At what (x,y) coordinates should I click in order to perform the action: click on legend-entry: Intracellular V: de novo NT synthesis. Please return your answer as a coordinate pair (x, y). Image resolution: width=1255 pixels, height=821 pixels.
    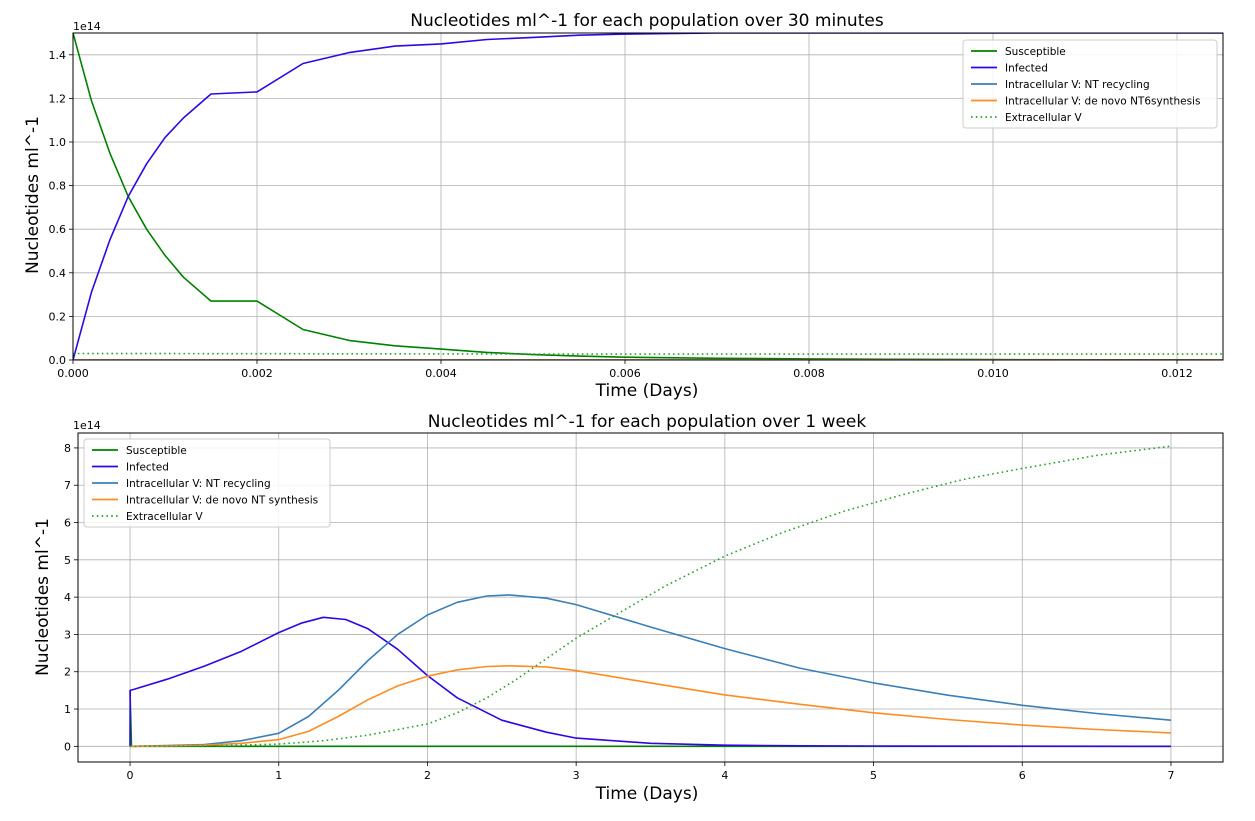
    Looking at the image, I should click on (222, 501).